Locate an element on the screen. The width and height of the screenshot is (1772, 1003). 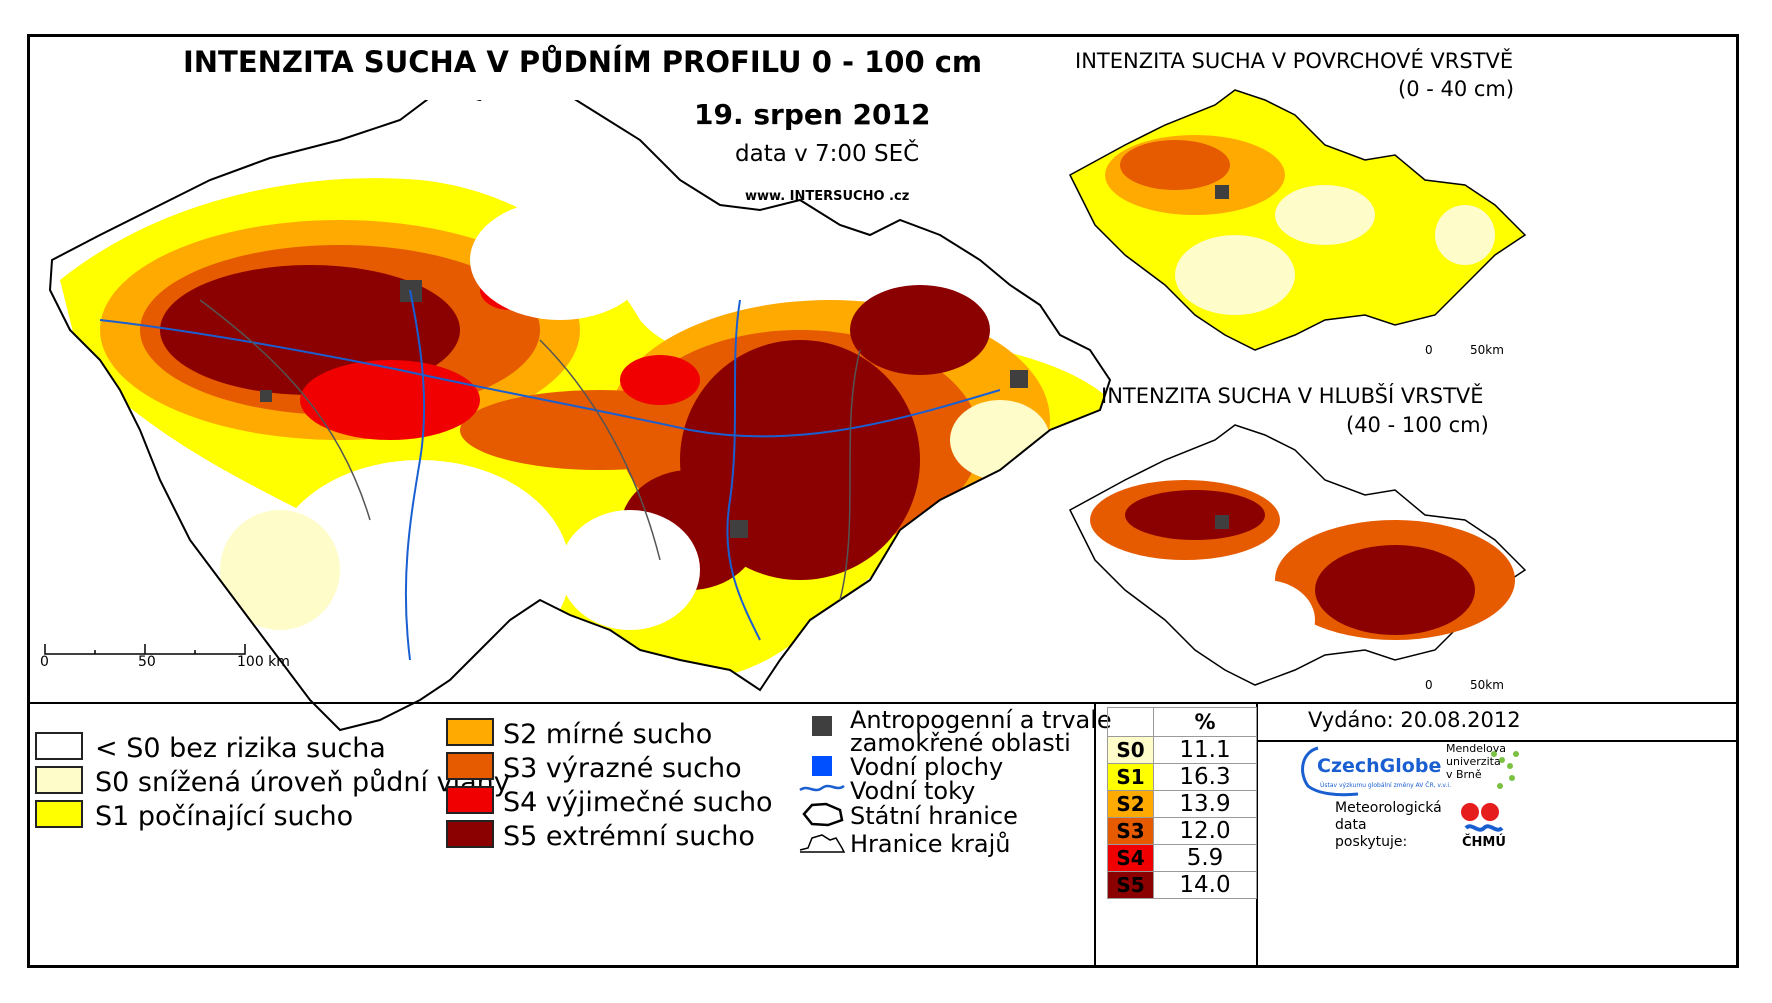
legend-anthropogenic-line2: zamokřené oblasti is located at coordinates (960, 743).